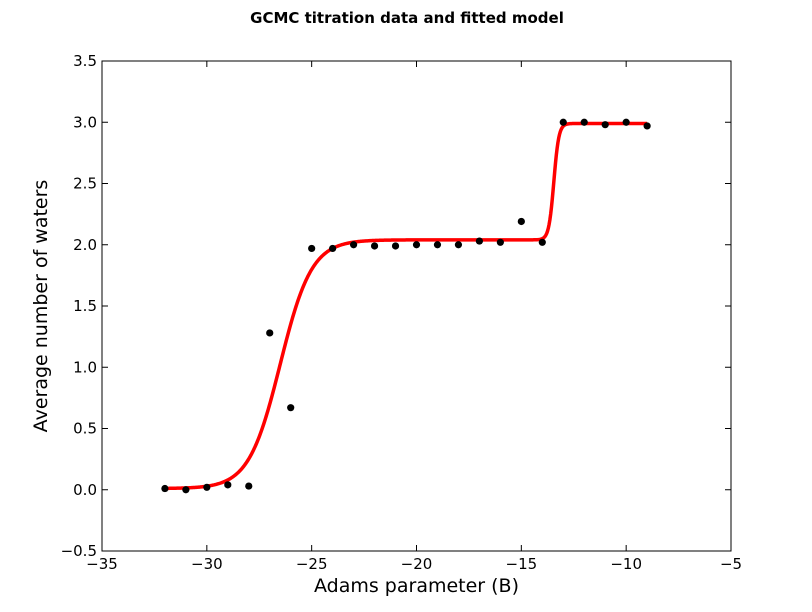 Image resolution: width=812 pixels, height=612 pixels. What do you see at coordinates (312, 564) in the screenshot?
I see `x-tick-label: −25` at bounding box center [312, 564].